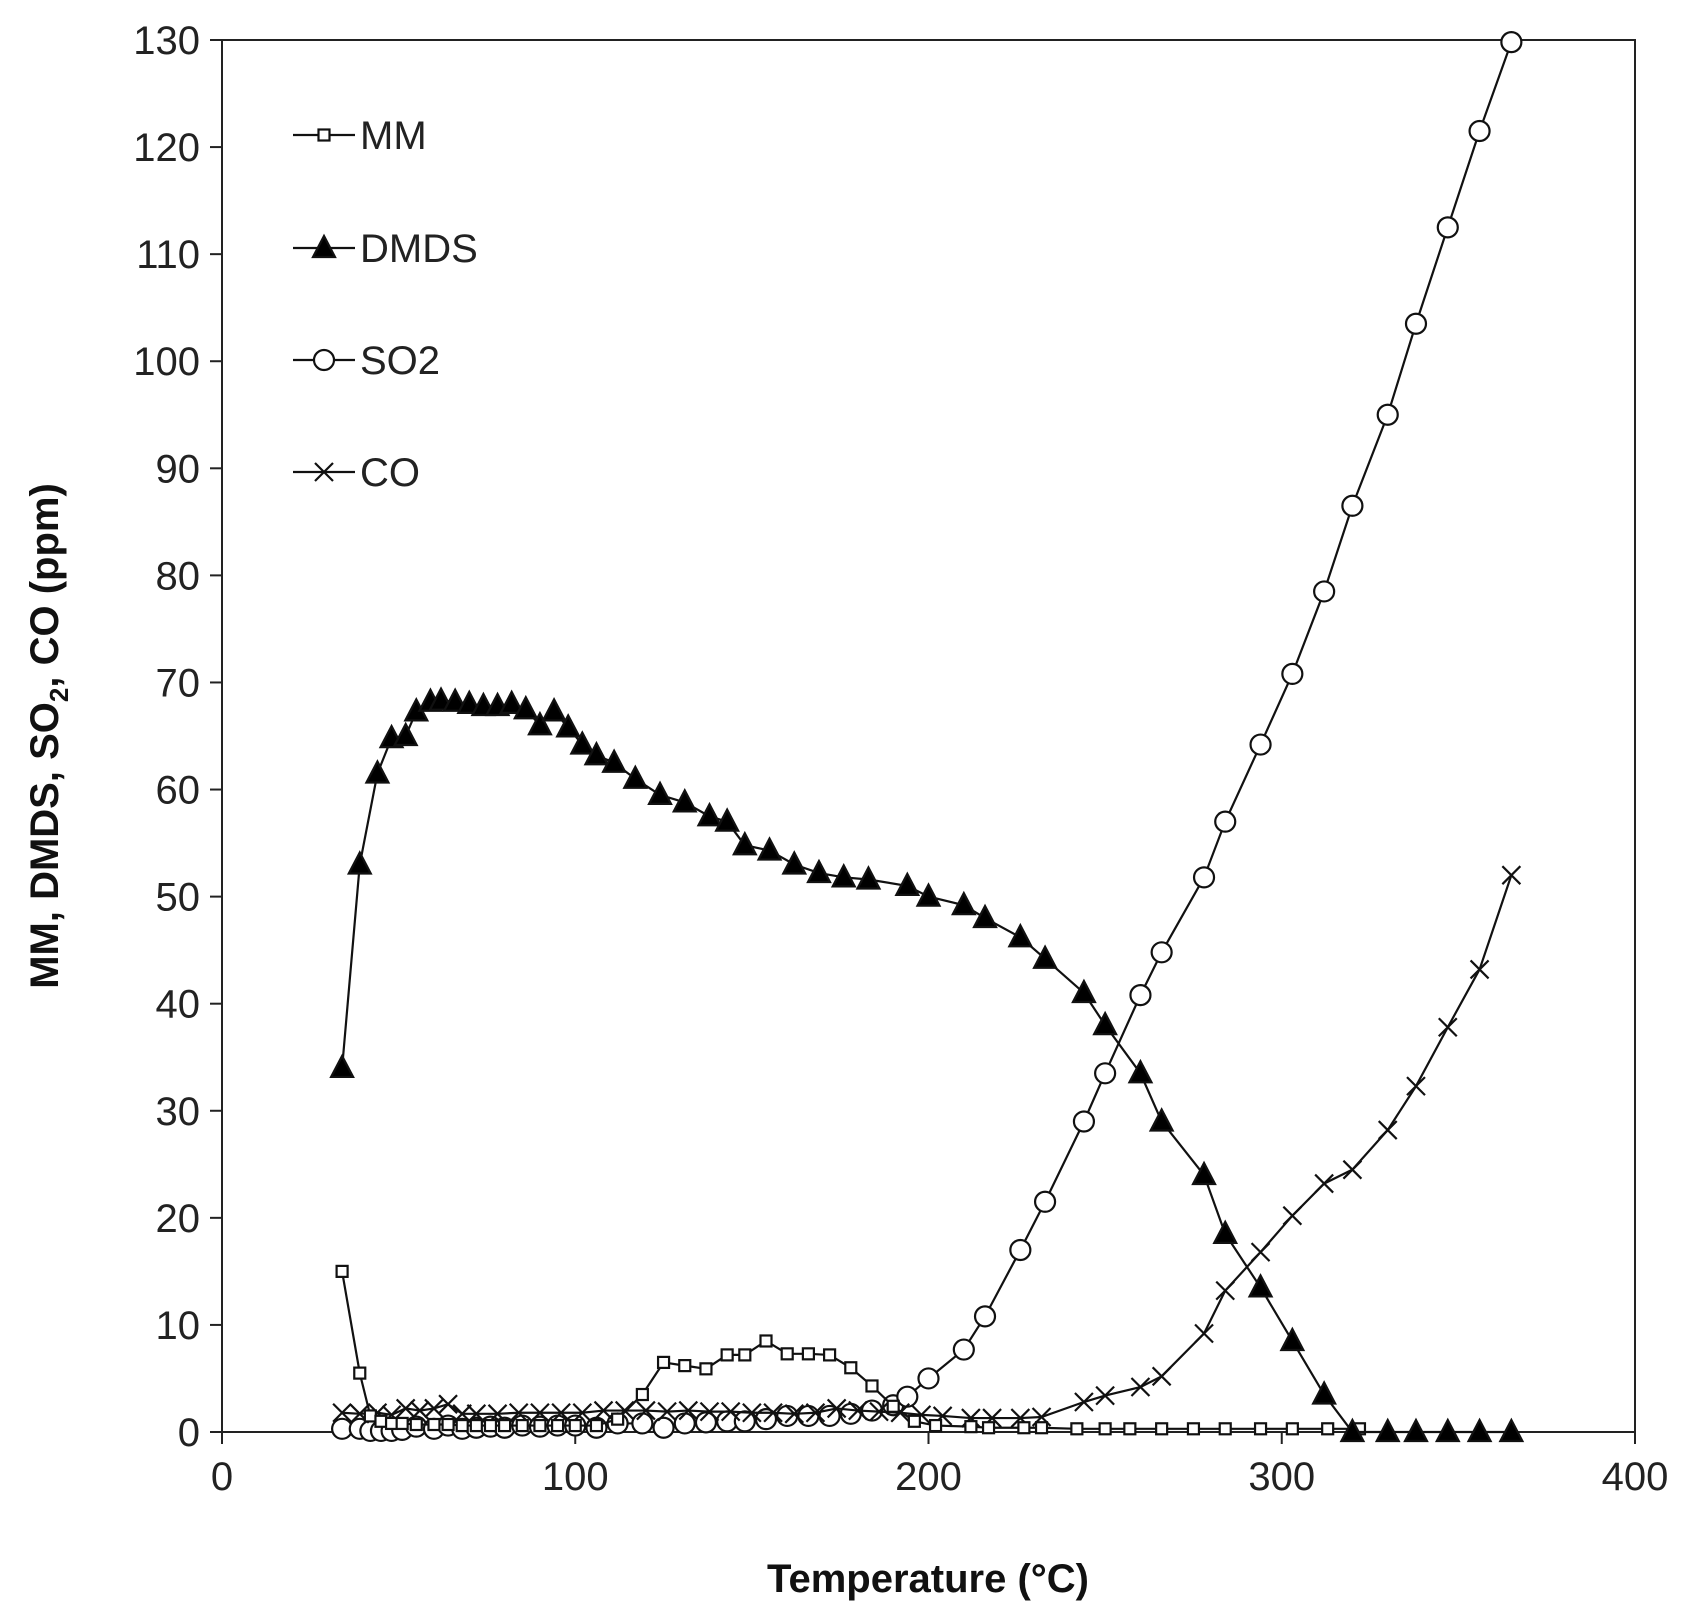 This screenshot has height=1615, width=1695. I want to click on x-tick-label: 0, so click(222, 1477).